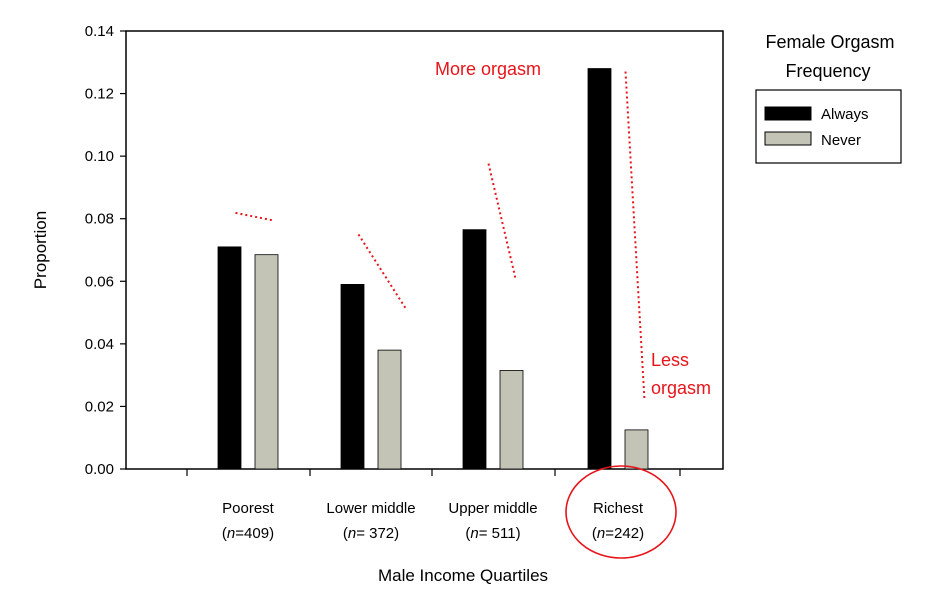 Image resolution: width=929 pixels, height=591 pixels. I want to click on y-axis: 0.00 0.02 0.04 0.06 0.08 0.10 0.12 0.14, so click(105, 250).